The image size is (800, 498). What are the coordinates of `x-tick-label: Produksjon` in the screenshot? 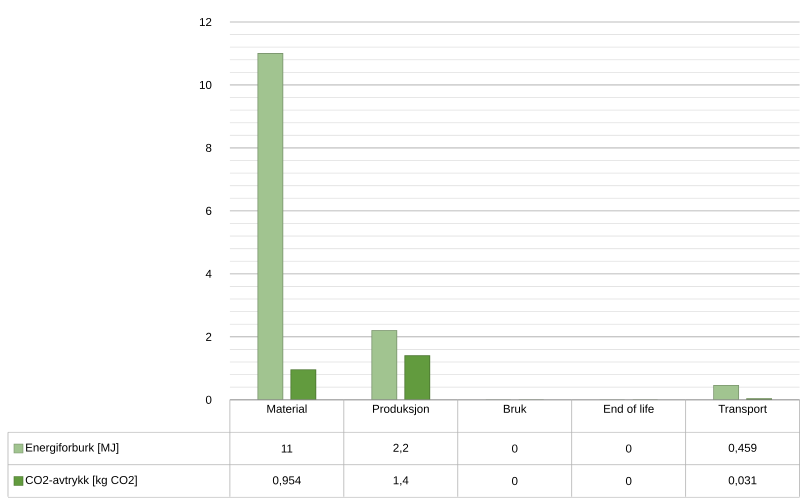 It's located at (400, 410).